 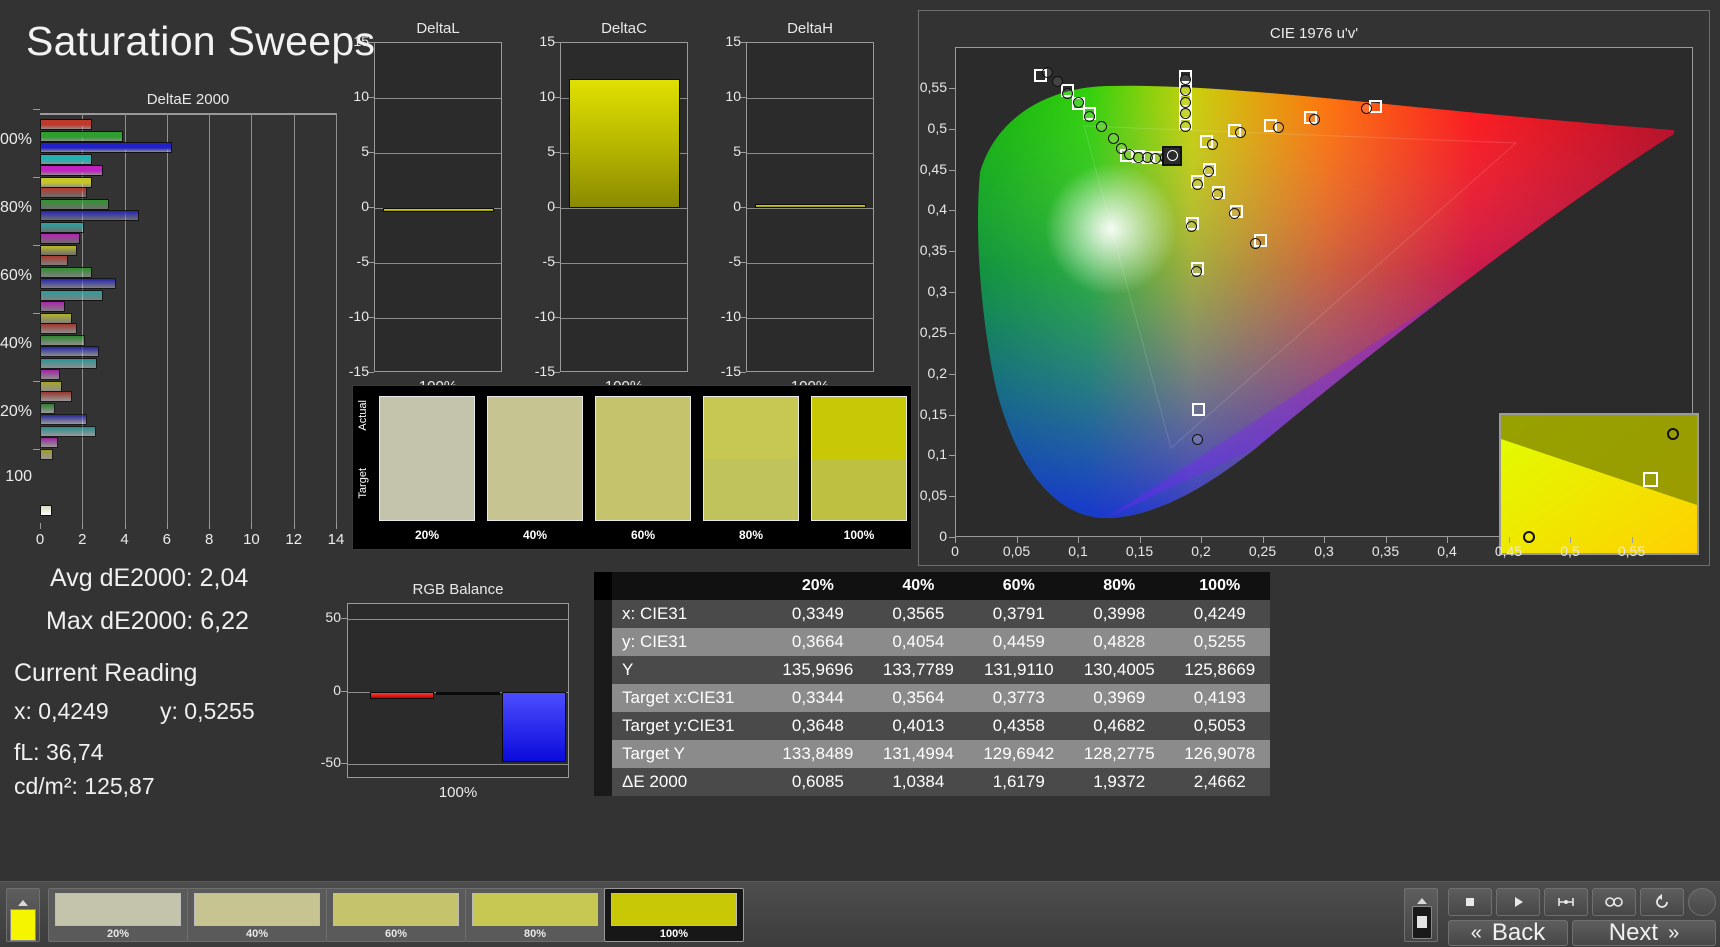 I want to click on table-cell: 0,3565, so click(x=918, y=614).